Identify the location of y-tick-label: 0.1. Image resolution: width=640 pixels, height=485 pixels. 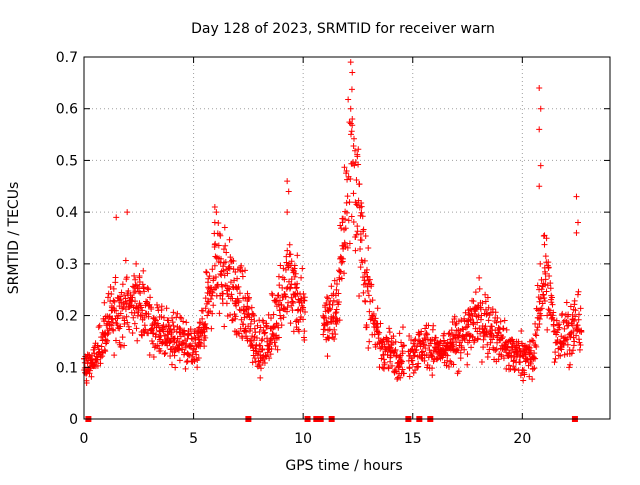
(67, 368).